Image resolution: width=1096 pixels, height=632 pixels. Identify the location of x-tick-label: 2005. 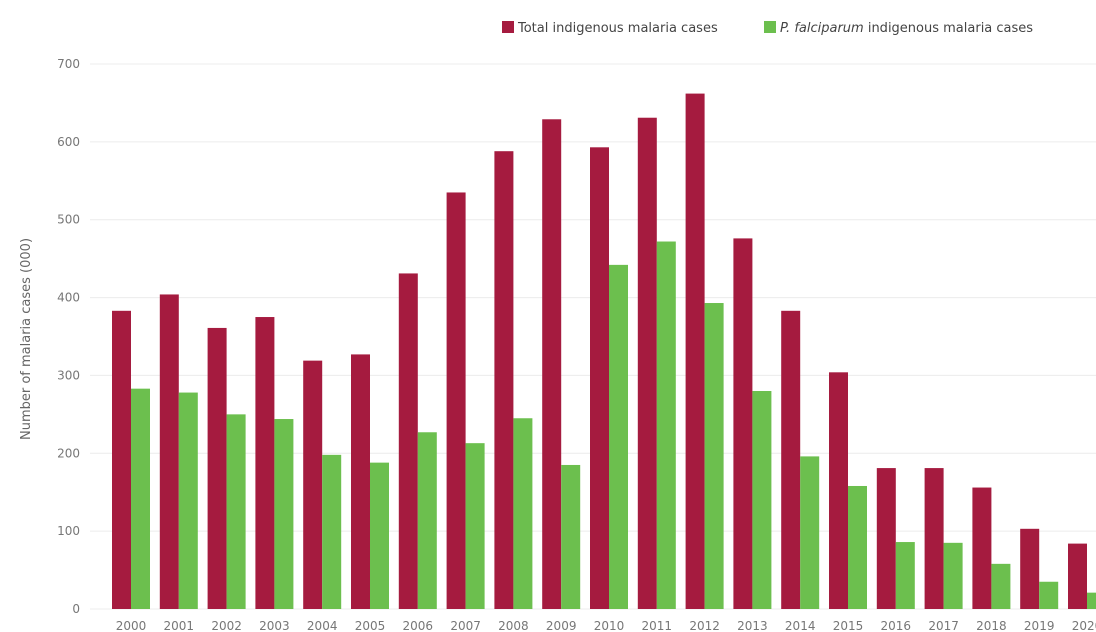
(370, 625).